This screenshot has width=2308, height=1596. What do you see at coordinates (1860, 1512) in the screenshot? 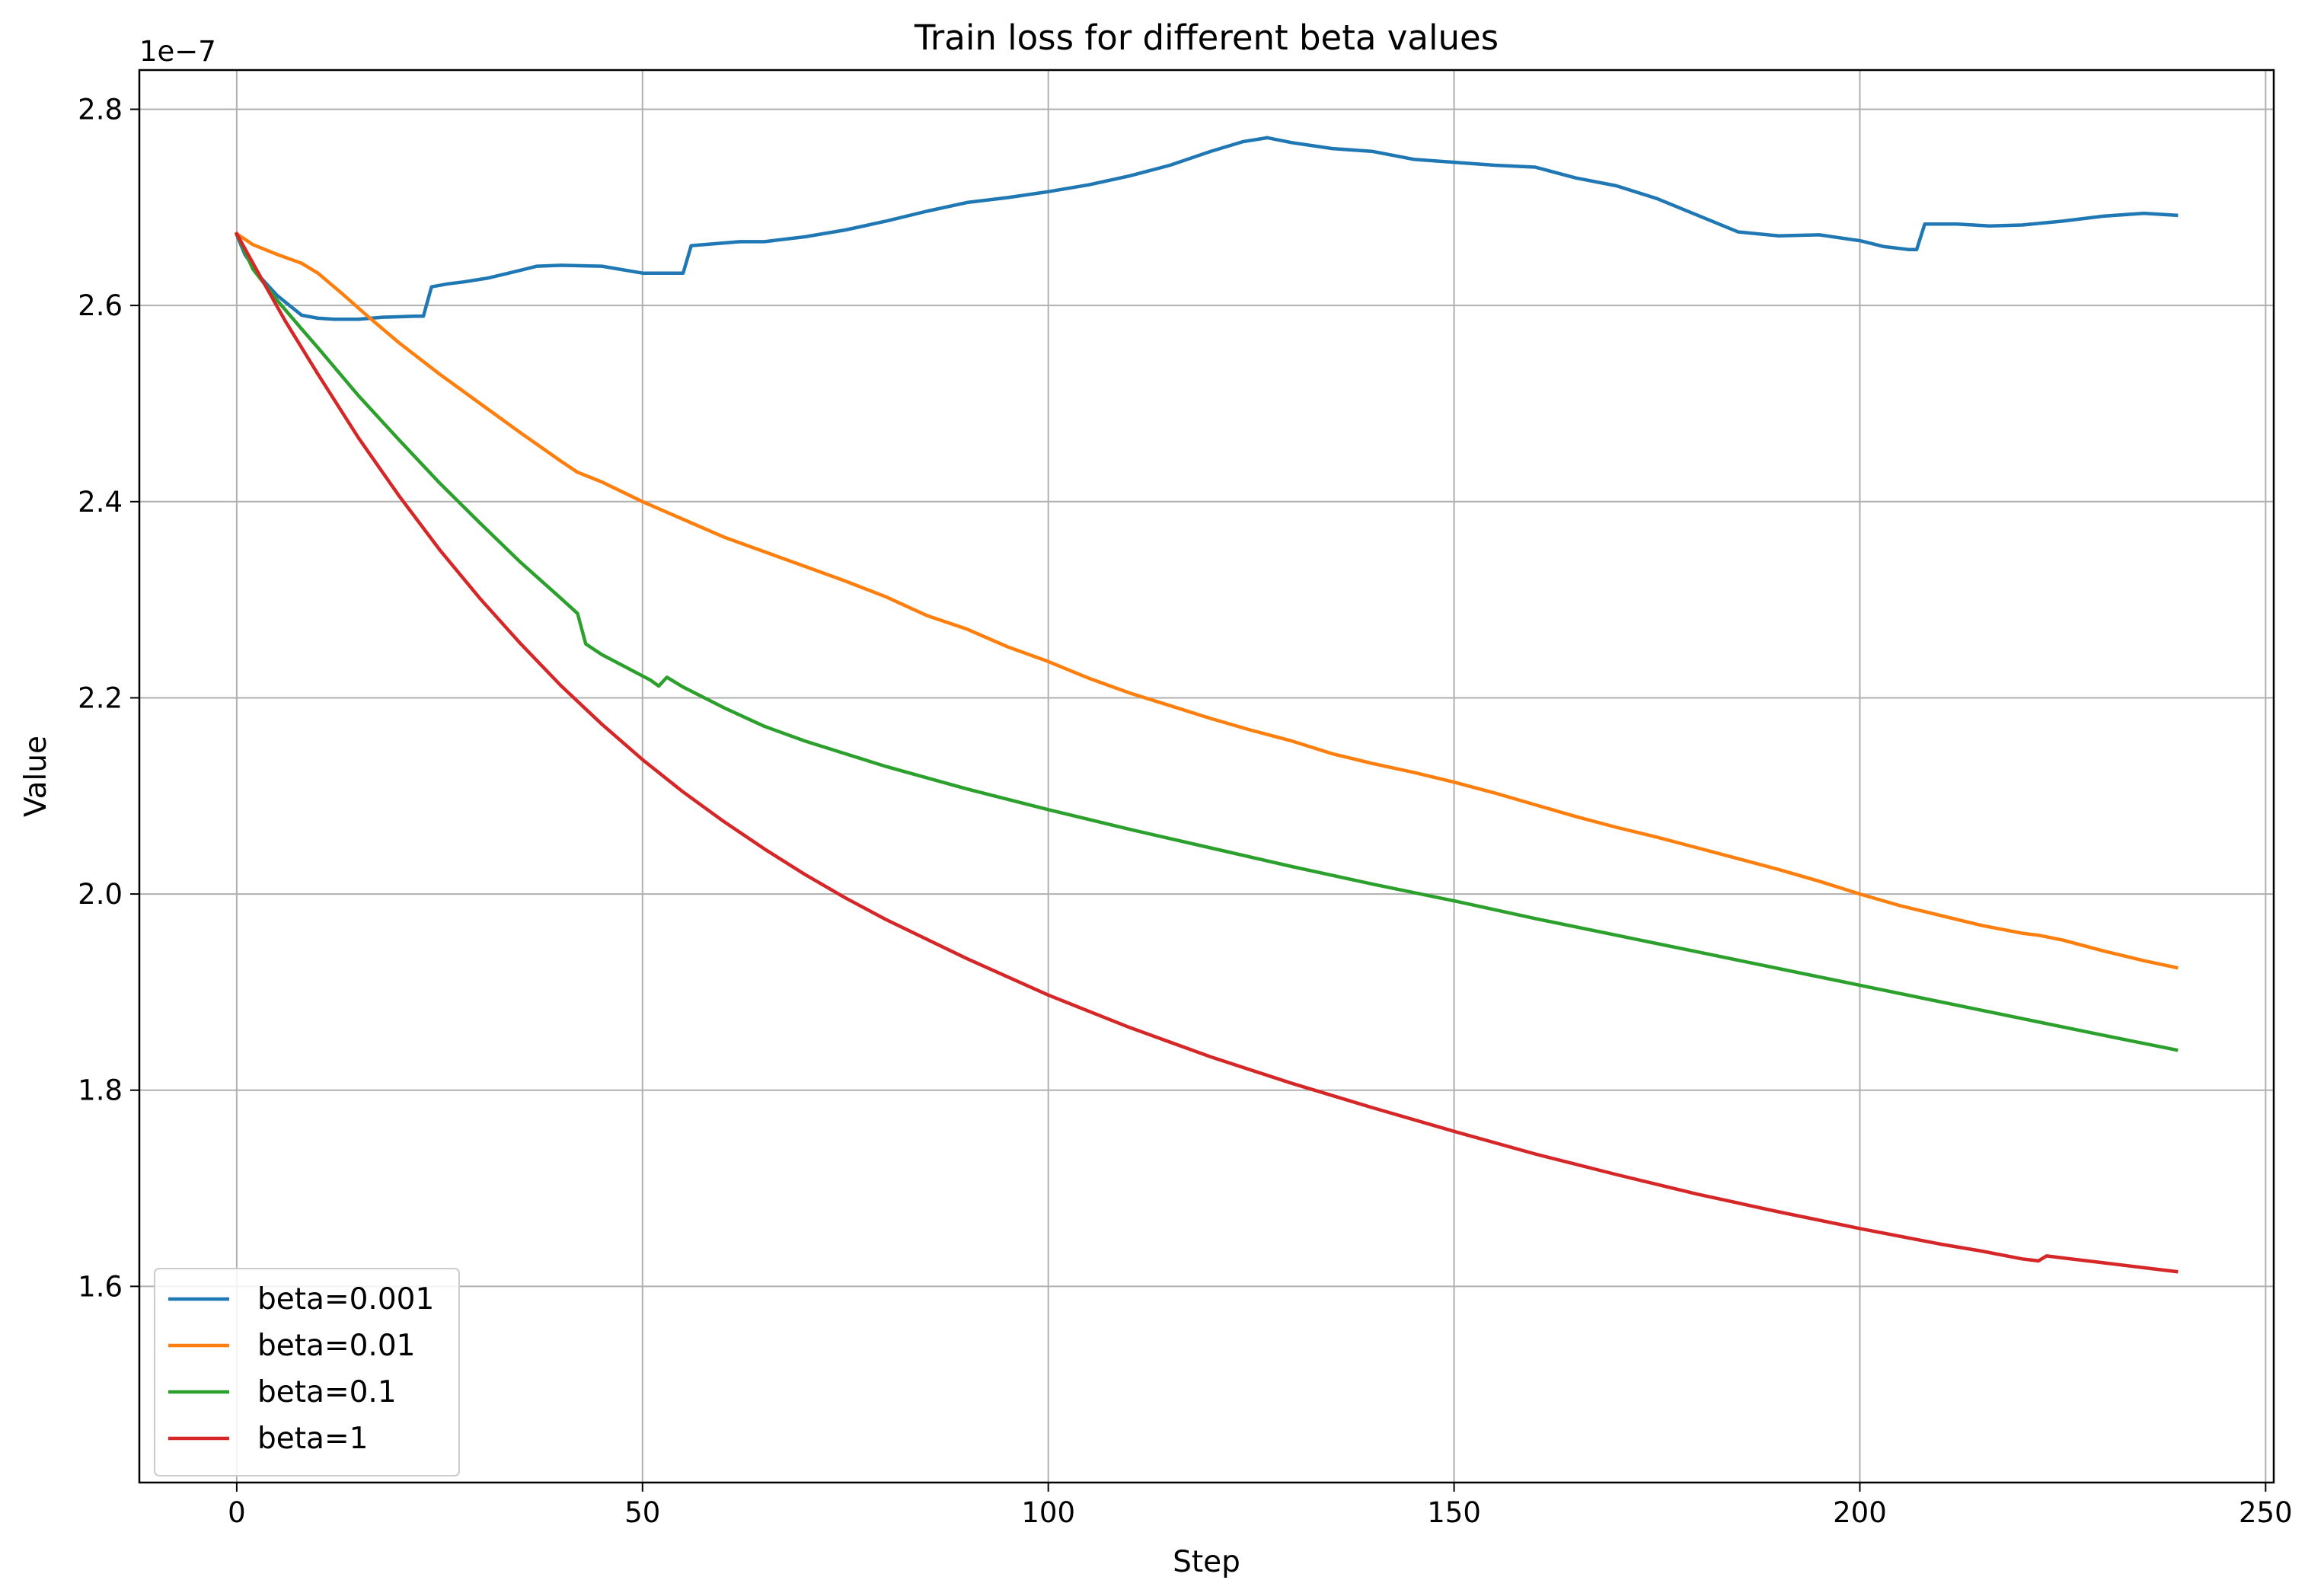
I see `x-tick-label: 200` at bounding box center [1860, 1512].